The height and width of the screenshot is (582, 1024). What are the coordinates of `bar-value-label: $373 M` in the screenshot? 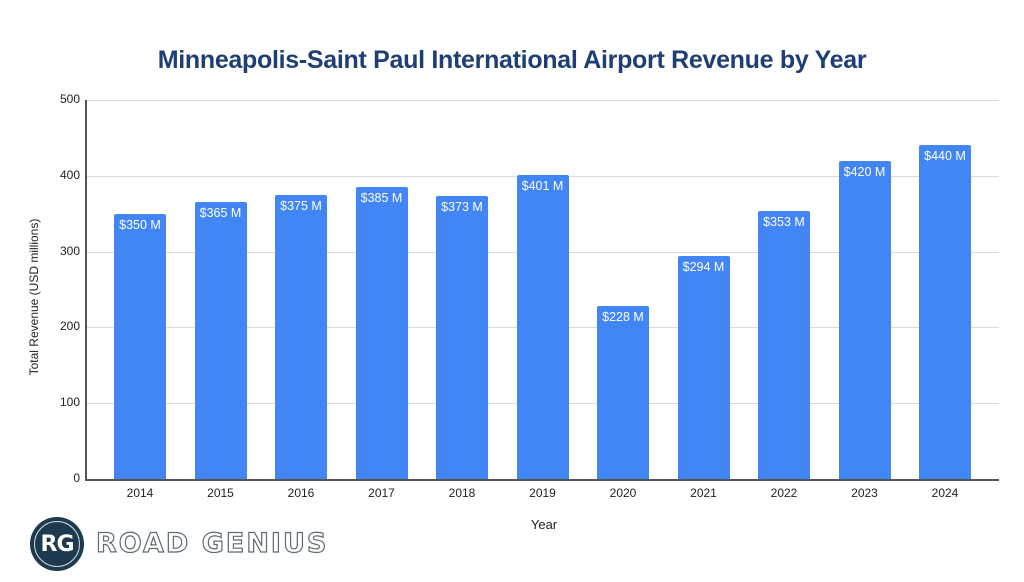 It's located at (462, 207).